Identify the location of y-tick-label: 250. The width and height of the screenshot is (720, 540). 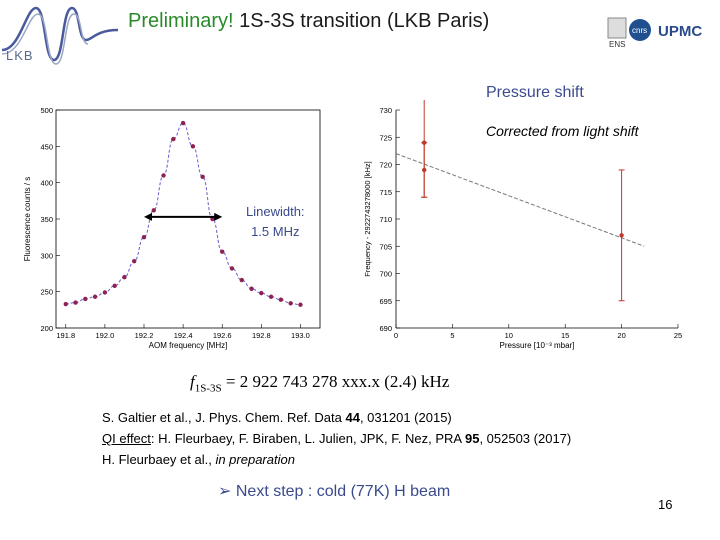
(46, 292).